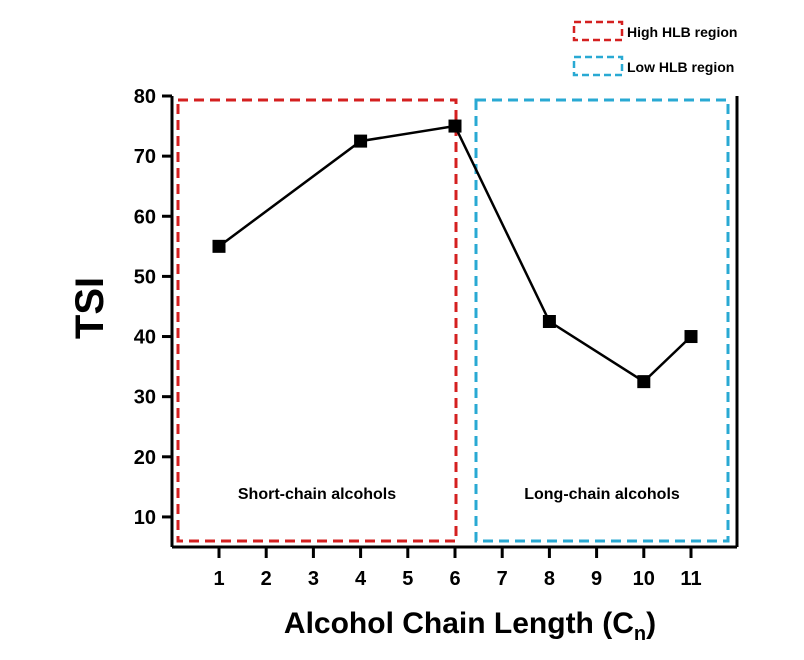 The width and height of the screenshot is (804, 660). I want to click on x-axis-title: Alcohol Chain Length (Cn), so click(470, 626).